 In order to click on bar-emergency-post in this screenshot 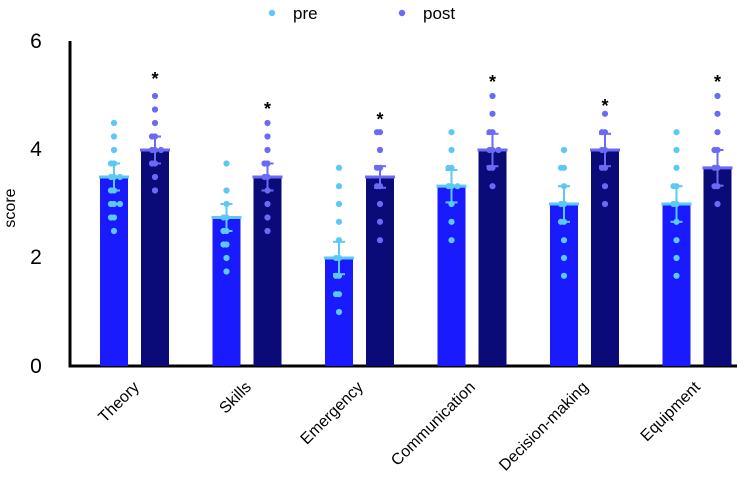, I will do `click(380, 271)`.